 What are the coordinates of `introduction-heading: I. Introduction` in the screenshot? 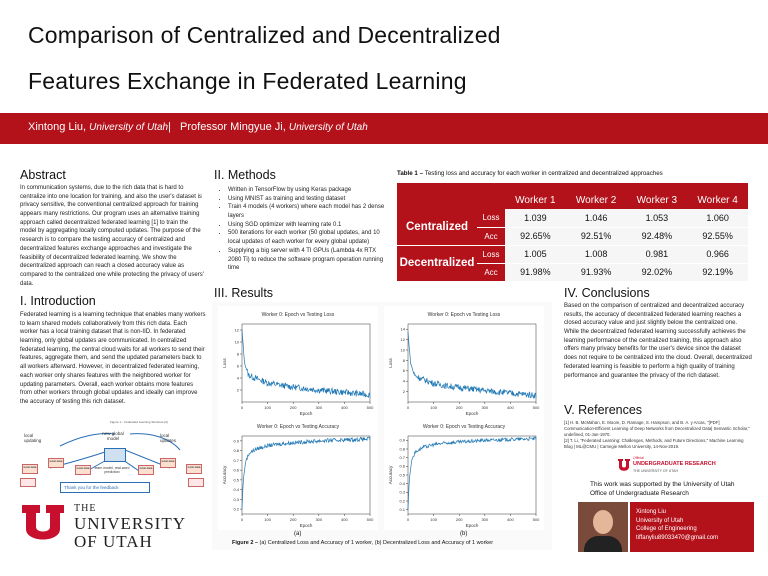 It's located at (58, 301).